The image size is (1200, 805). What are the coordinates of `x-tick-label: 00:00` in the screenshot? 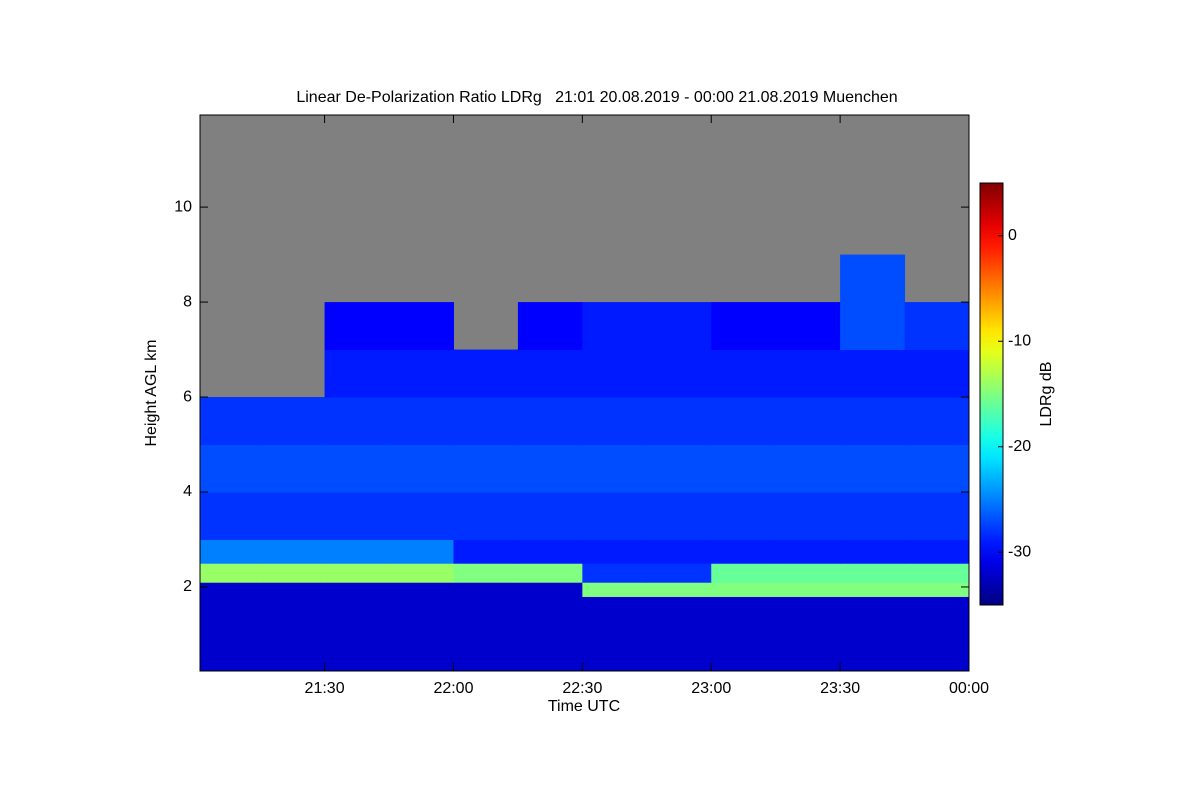 It's located at (969, 688).